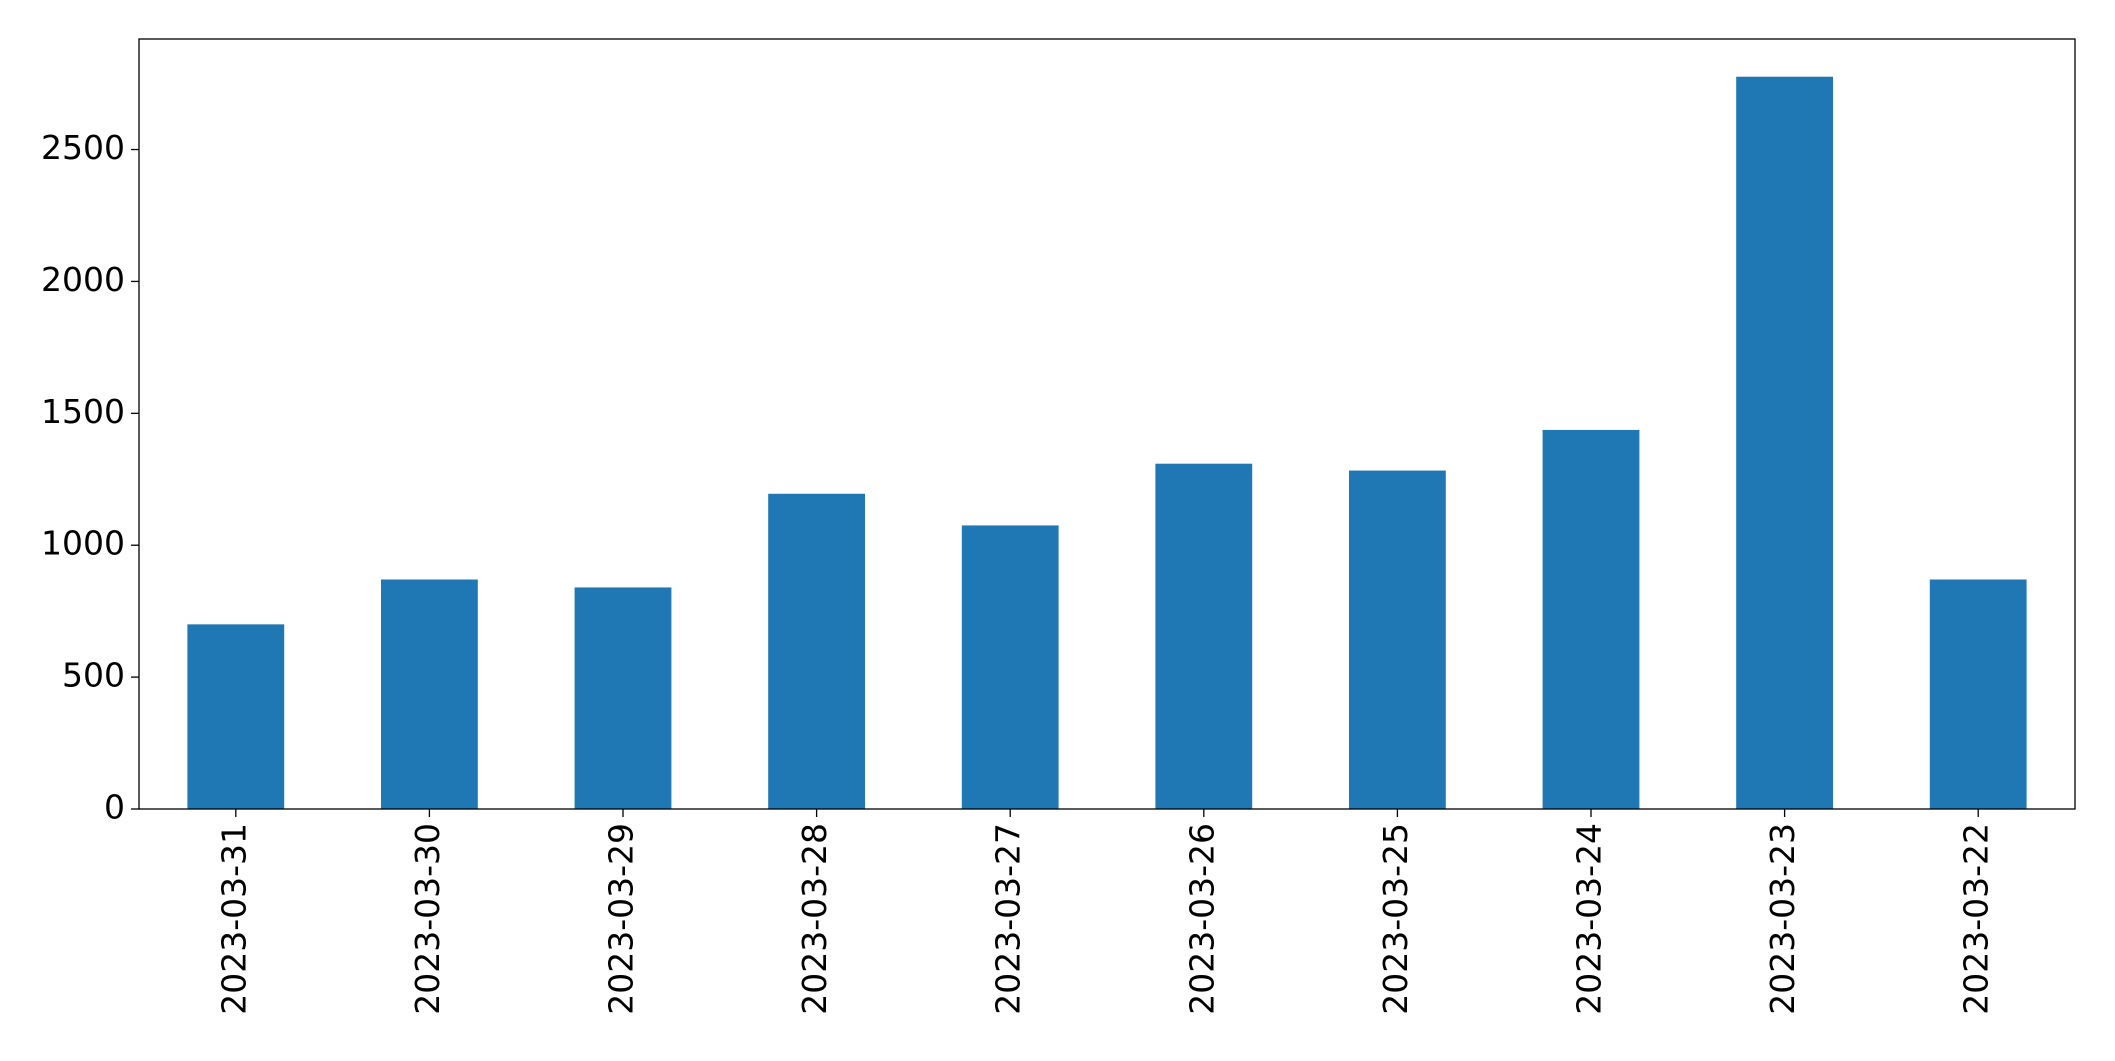 This screenshot has width=2115, height=1061. What do you see at coordinates (83, 411) in the screenshot?
I see `y-tick-label: 1500` at bounding box center [83, 411].